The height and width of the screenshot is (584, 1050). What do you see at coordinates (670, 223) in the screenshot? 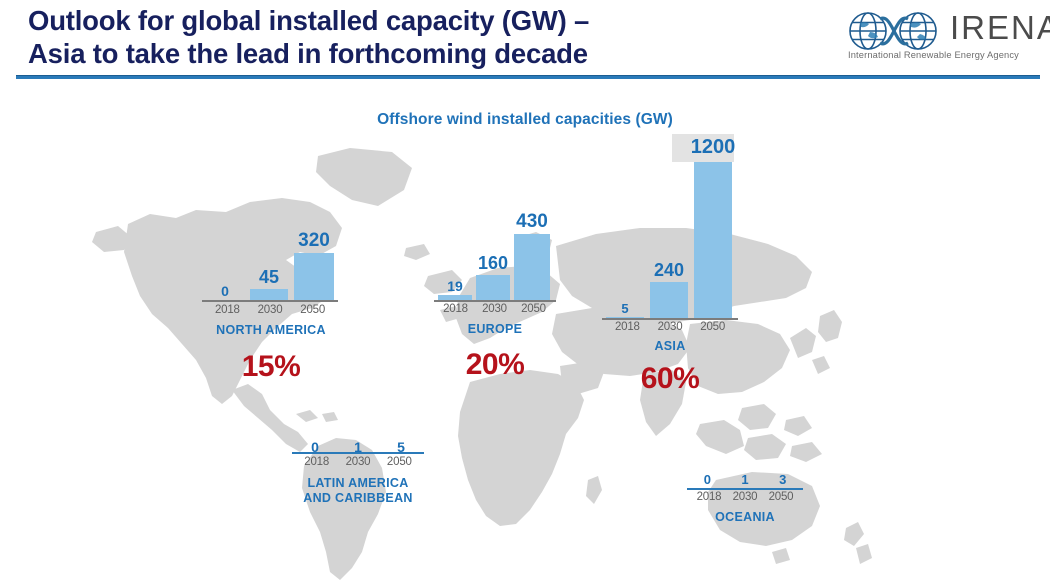
I see `bars-asia: 5 240 1200` at bounding box center [670, 223].